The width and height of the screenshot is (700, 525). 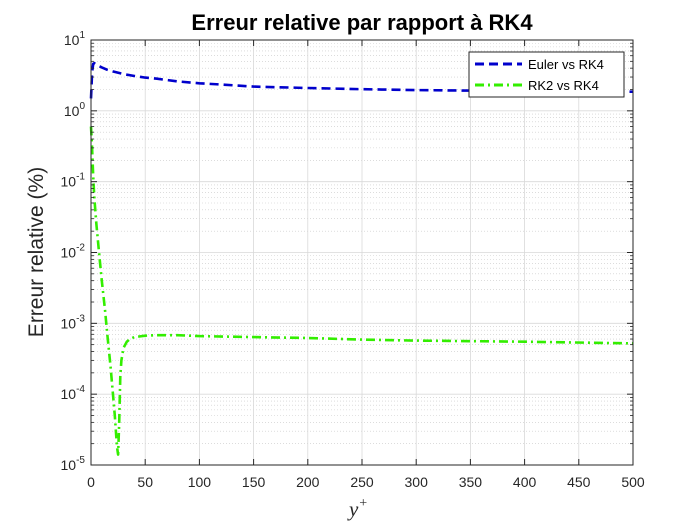 What do you see at coordinates (82, 35) in the screenshot?
I see `y-tick-label-exponent: 1` at bounding box center [82, 35].